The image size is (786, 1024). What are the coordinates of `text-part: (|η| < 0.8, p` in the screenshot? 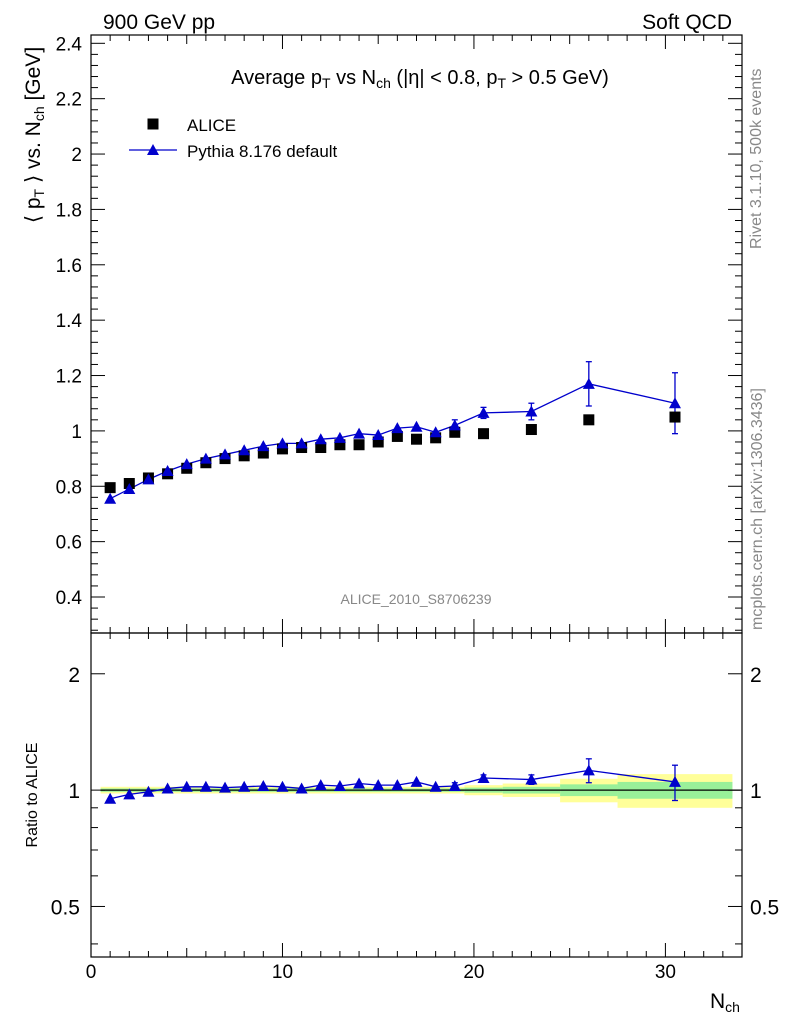 It's located at (444, 78).